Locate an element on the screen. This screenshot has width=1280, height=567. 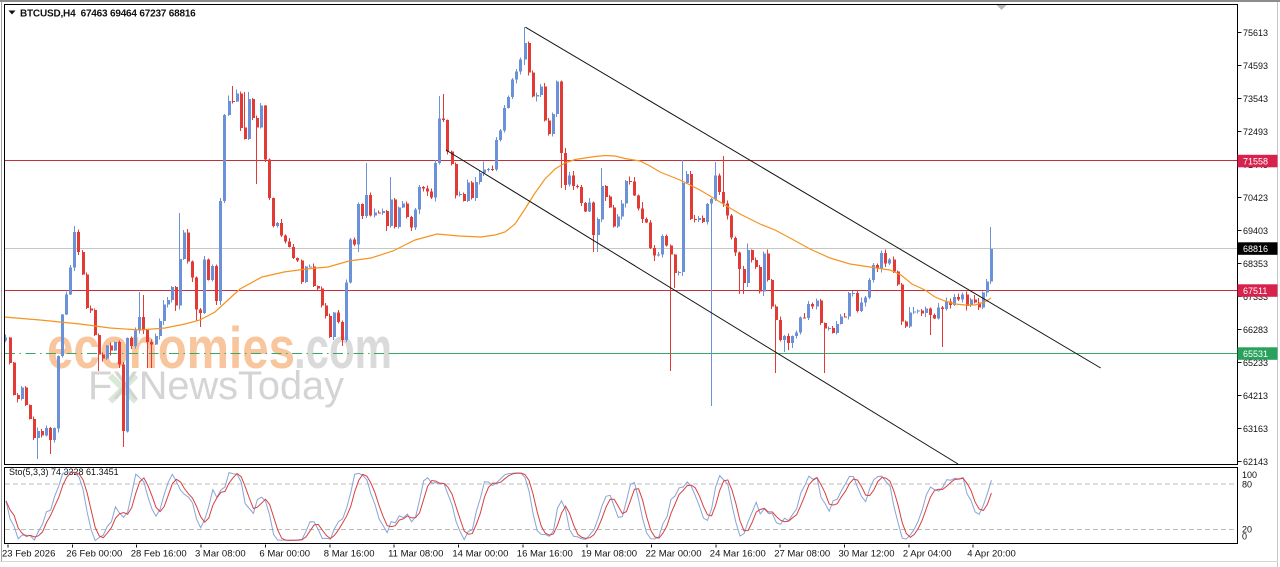
svg-text: 11 Mar 08:00 is located at coordinates (415, 554).